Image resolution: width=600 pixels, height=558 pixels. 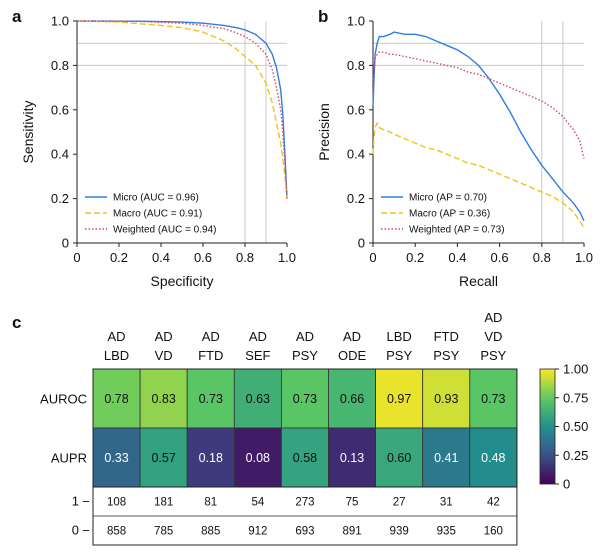 What do you see at coordinates (399, 532) in the screenshot?
I see `count-value: 939` at bounding box center [399, 532].